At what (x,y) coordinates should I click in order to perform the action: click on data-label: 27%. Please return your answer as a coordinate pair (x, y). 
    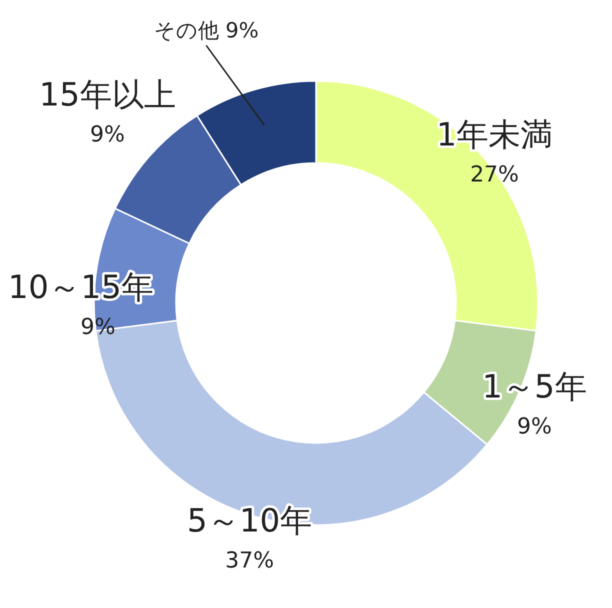
    Looking at the image, I should click on (494, 175).